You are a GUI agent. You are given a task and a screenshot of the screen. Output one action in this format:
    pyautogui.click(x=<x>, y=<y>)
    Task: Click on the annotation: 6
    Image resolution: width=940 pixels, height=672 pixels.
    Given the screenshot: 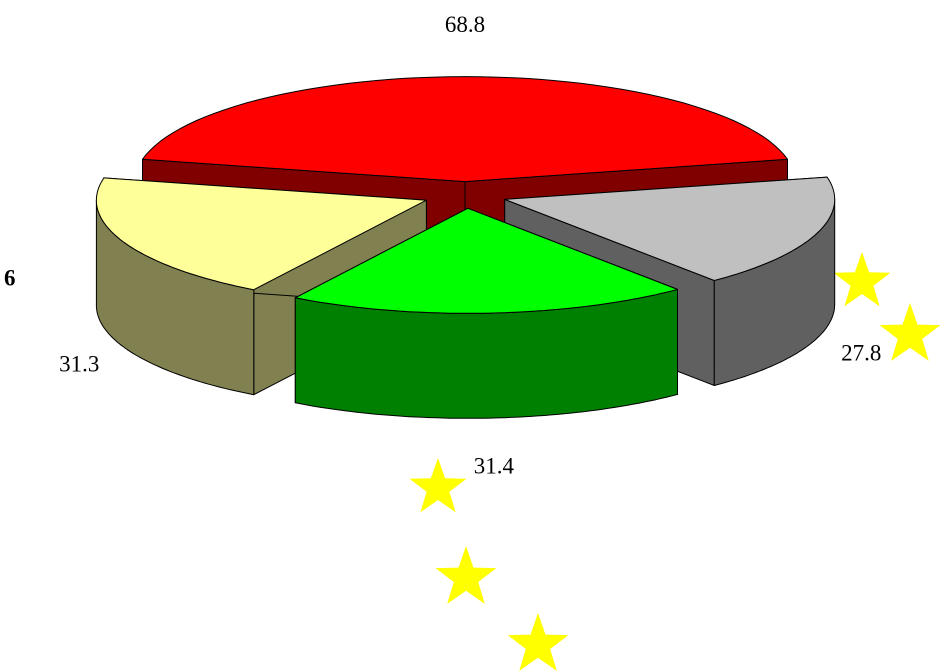 What is the action you would take?
    pyautogui.click(x=10, y=277)
    